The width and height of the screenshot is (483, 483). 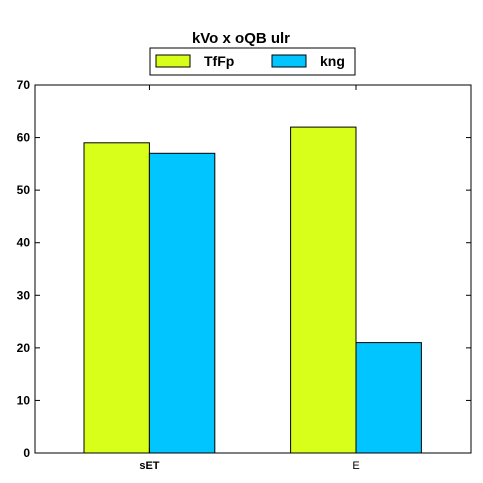 What do you see at coordinates (252, 61) in the screenshot?
I see `legend: TfFp kng` at bounding box center [252, 61].